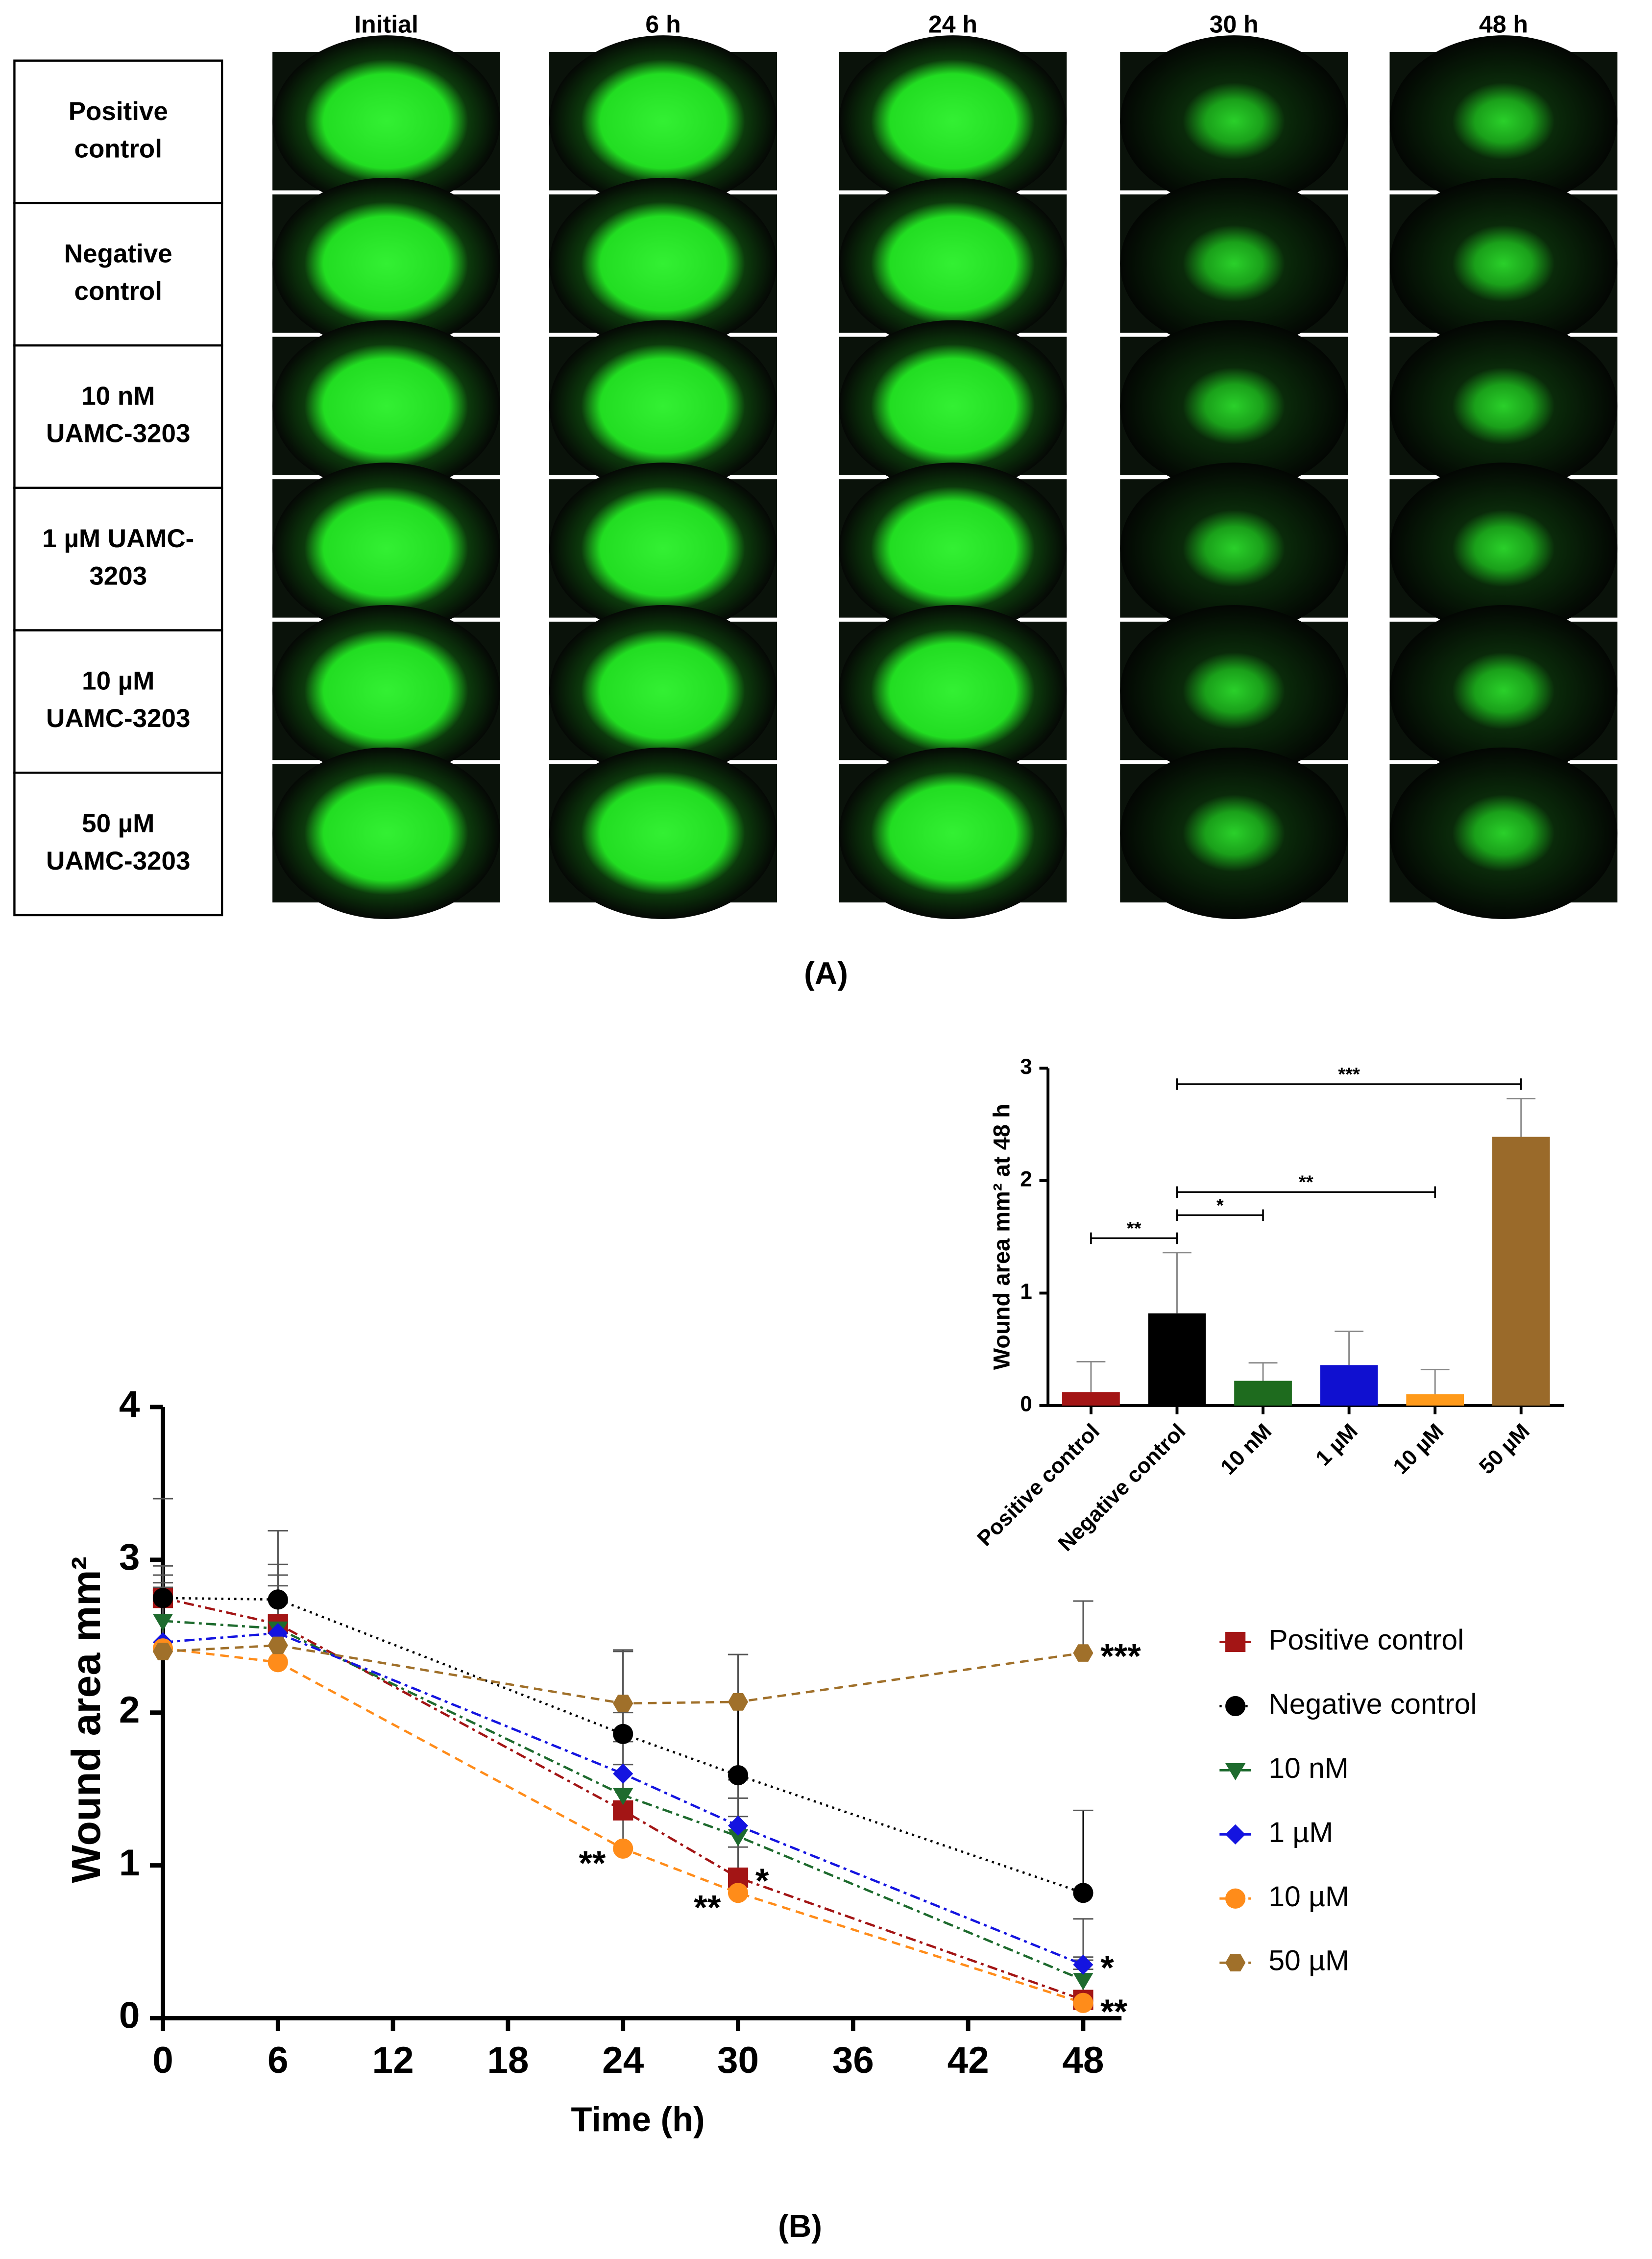 This screenshot has height=2259, width=1652. Describe the element at coordinates (623, 2060) in the screenshot. I see `x-tick-label: 24` at that location.